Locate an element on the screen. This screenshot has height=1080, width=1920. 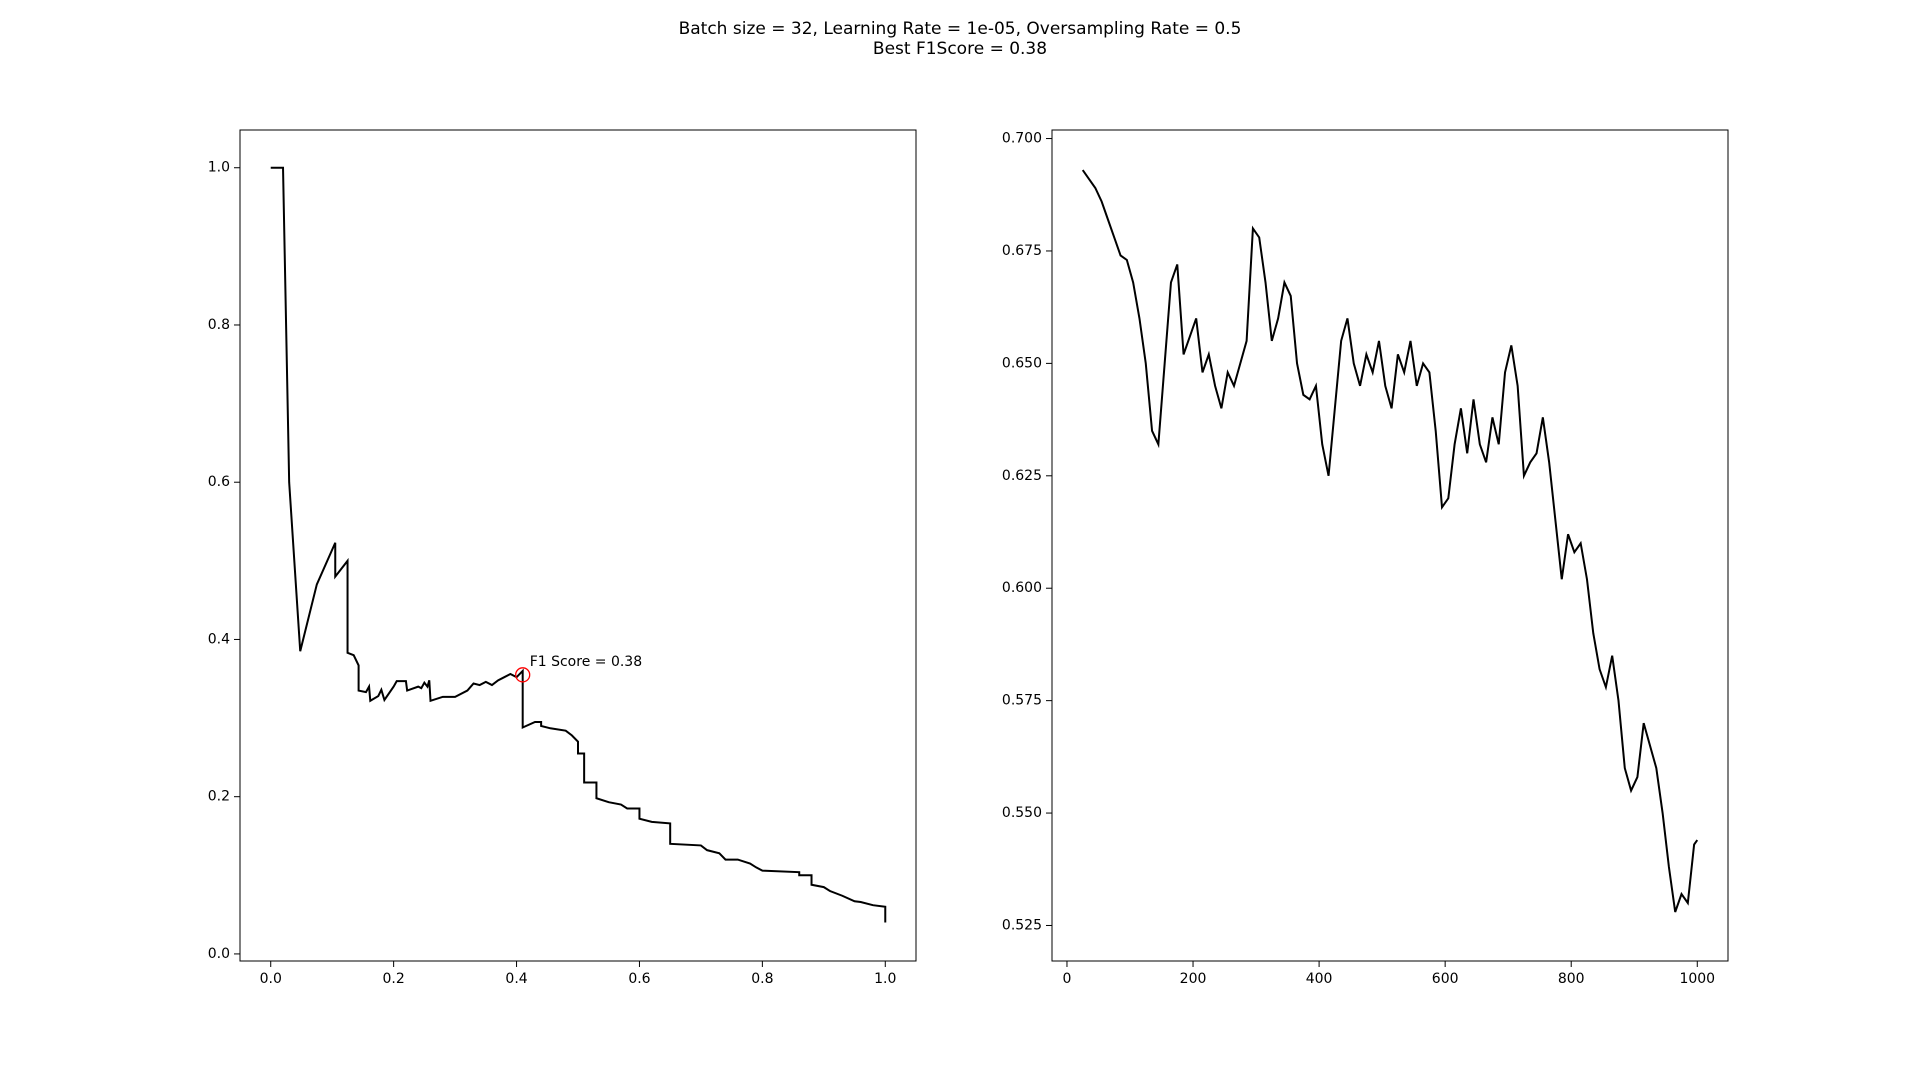
y-tick-label: 0.0 is located at coordinates (219, 954).